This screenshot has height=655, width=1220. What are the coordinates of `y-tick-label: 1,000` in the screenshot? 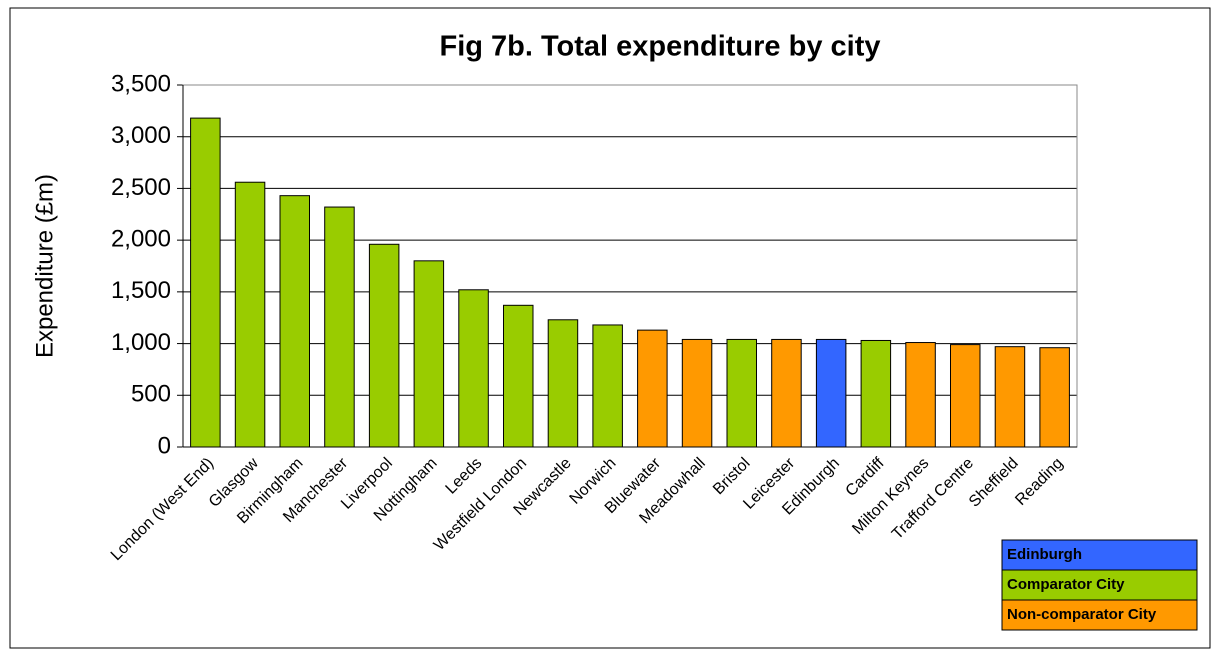 It's located at (141, 342).